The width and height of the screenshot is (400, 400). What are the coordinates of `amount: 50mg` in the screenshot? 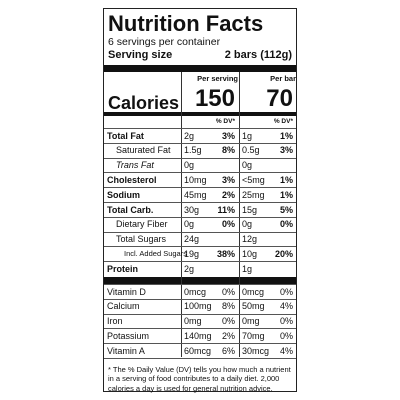 It's located at (253, 306).